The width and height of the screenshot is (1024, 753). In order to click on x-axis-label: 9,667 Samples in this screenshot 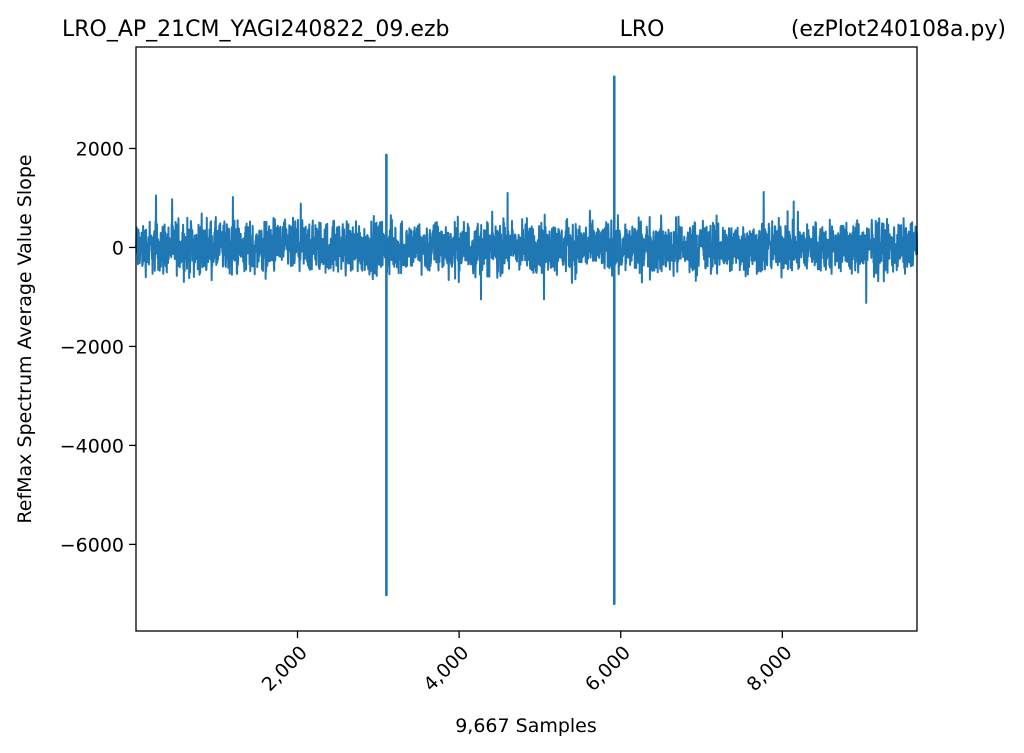, I will do `click(526, 726)`.